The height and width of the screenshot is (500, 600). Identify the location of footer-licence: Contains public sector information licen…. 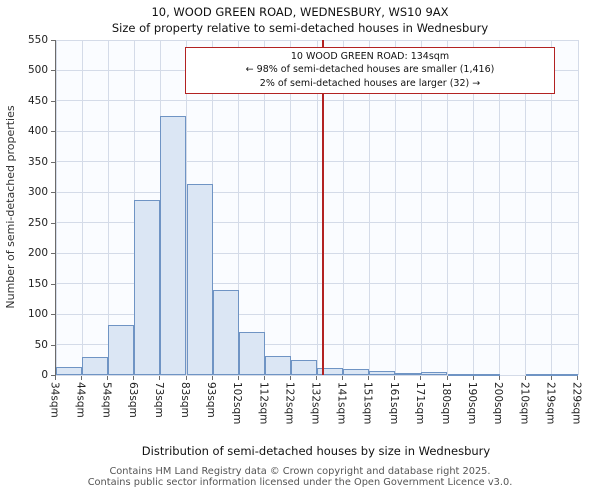
(300, 482).